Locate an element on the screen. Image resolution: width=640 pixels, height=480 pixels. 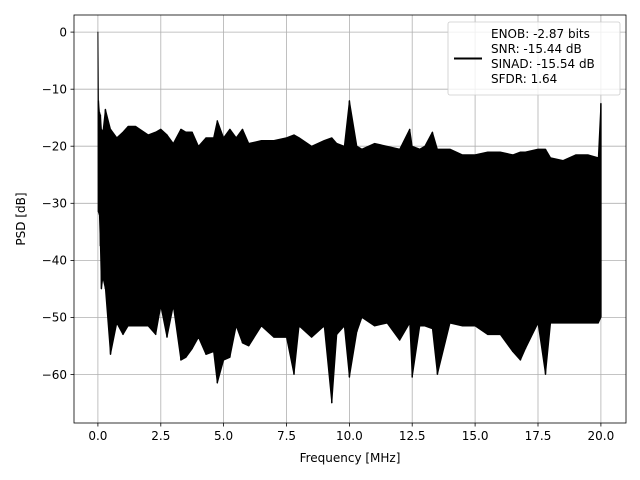
x-tick-label: 20.0 is located at coordinates (601, 436).